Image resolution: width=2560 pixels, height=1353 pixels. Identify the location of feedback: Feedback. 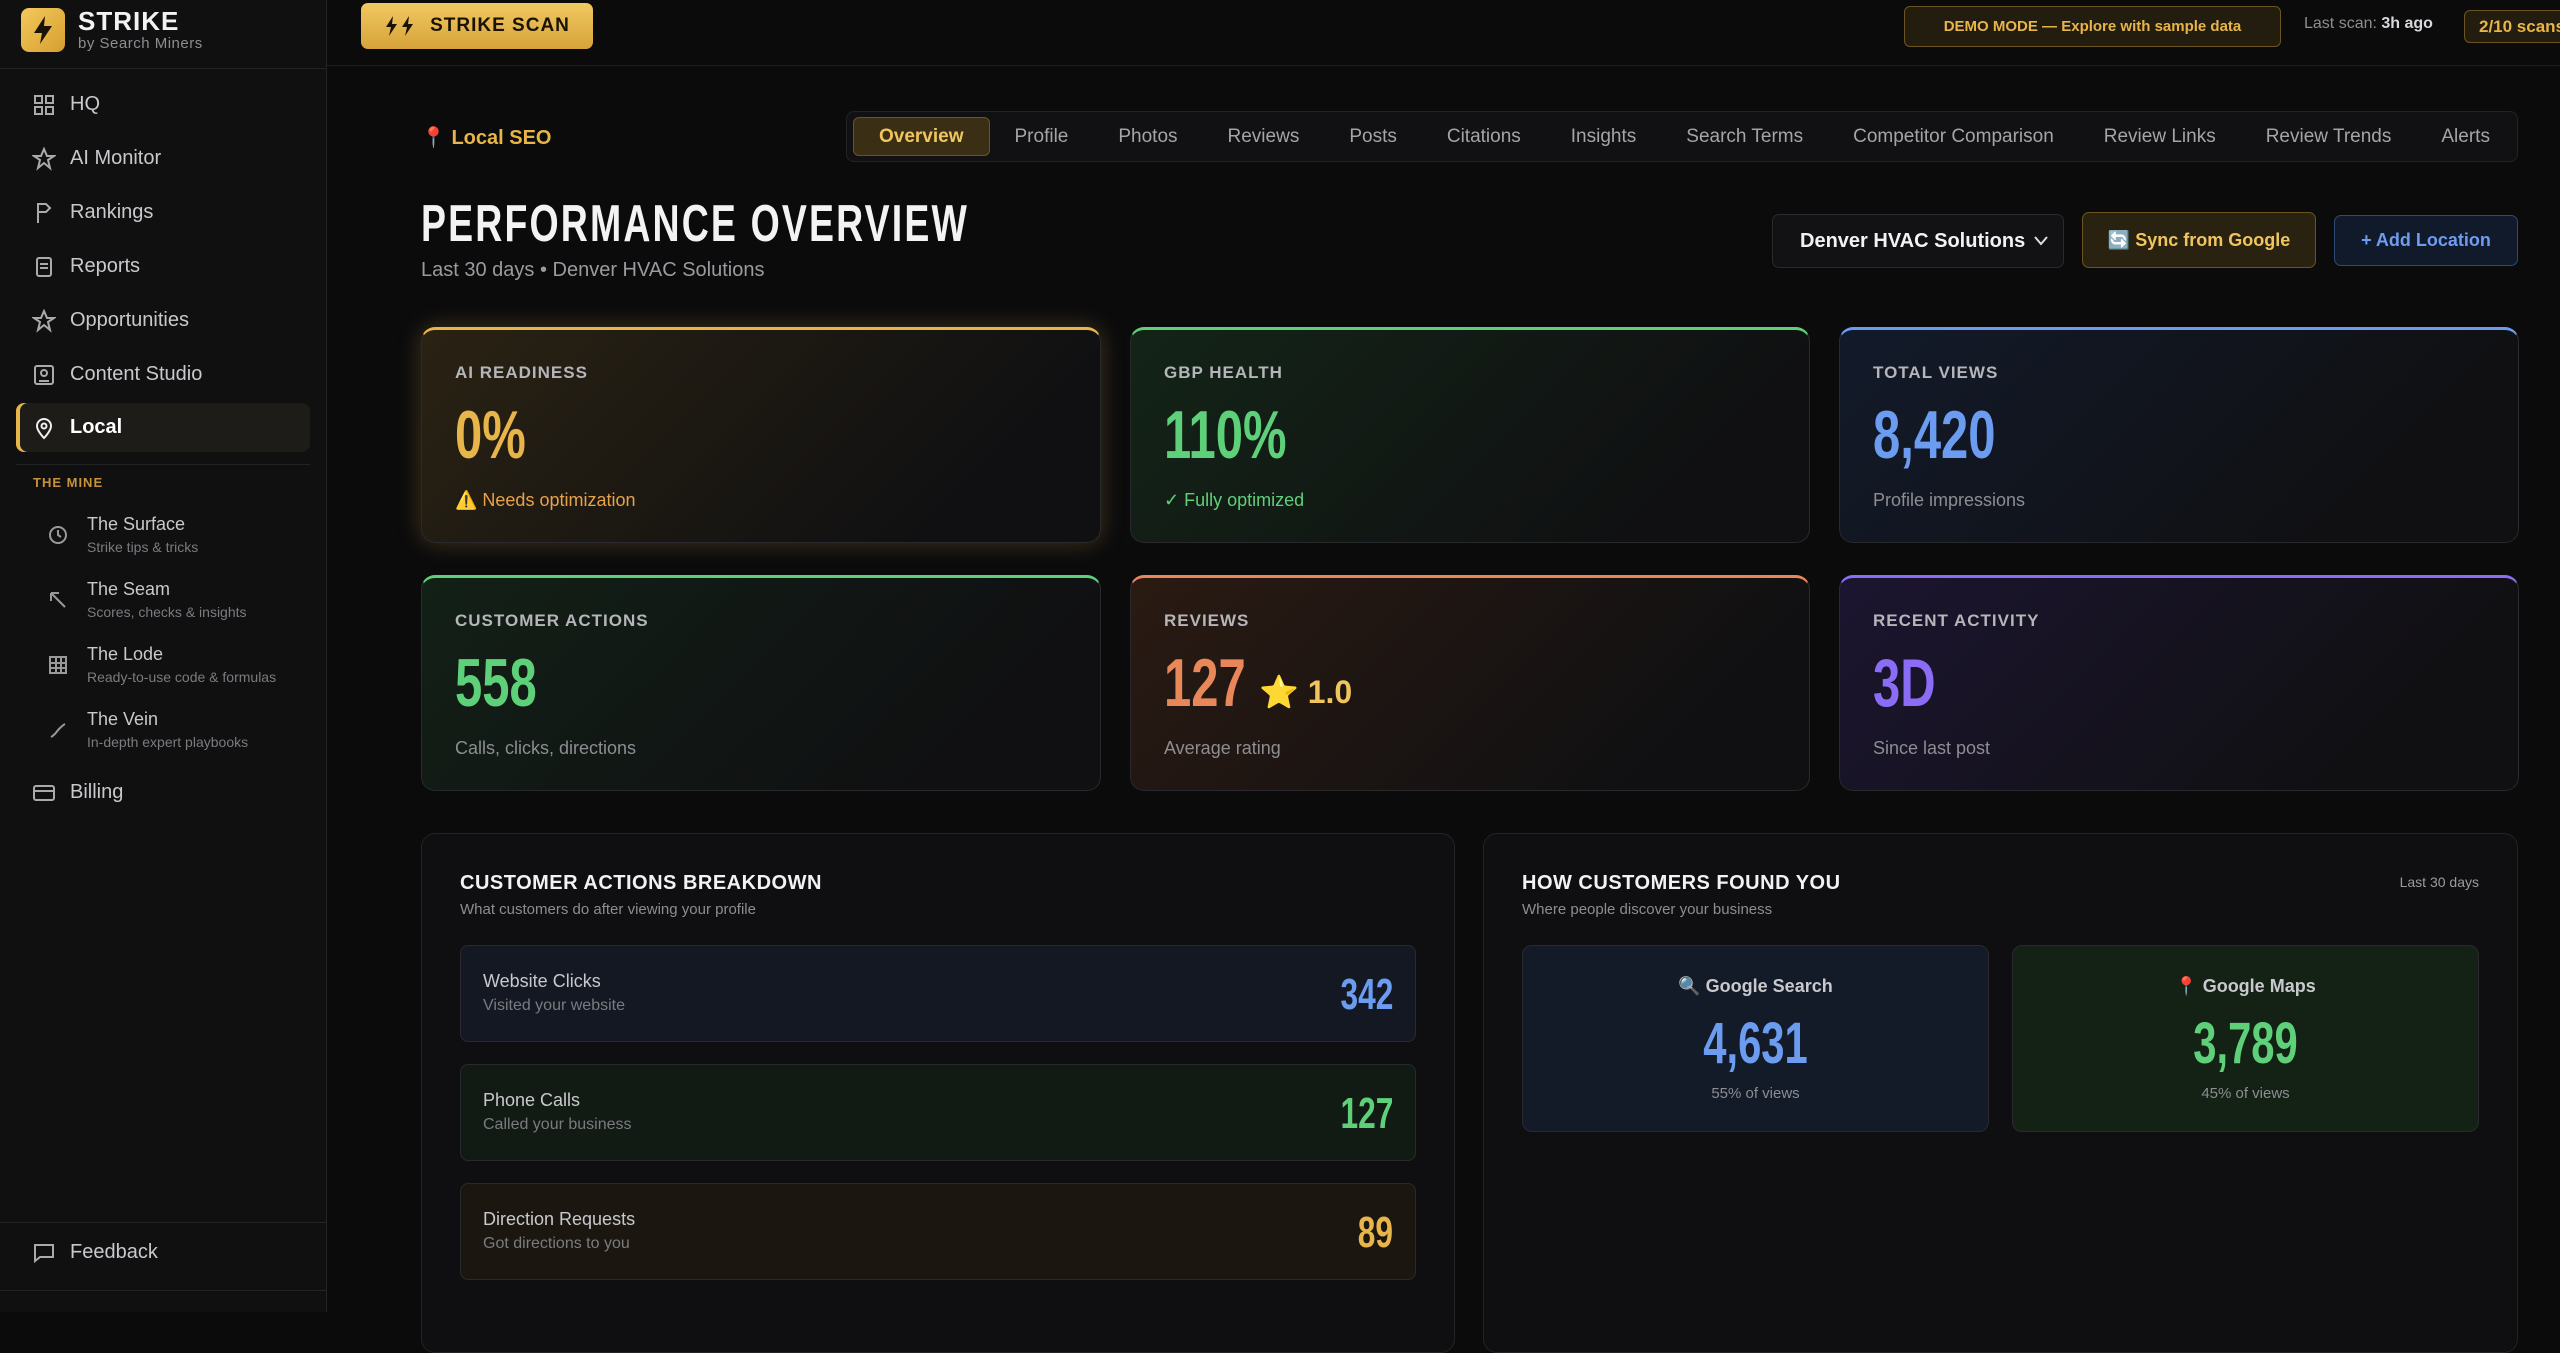
(163, 1252).